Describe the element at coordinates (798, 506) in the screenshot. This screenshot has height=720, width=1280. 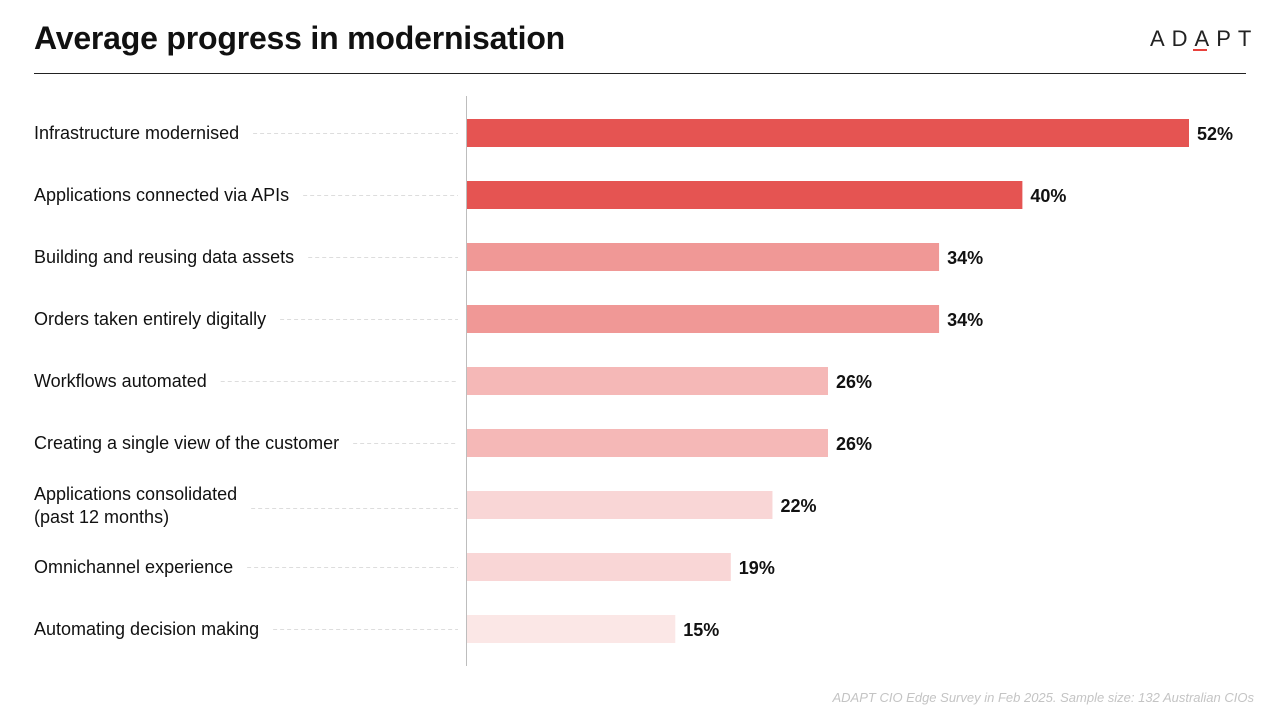
I see `data-label: 22%` at that location.